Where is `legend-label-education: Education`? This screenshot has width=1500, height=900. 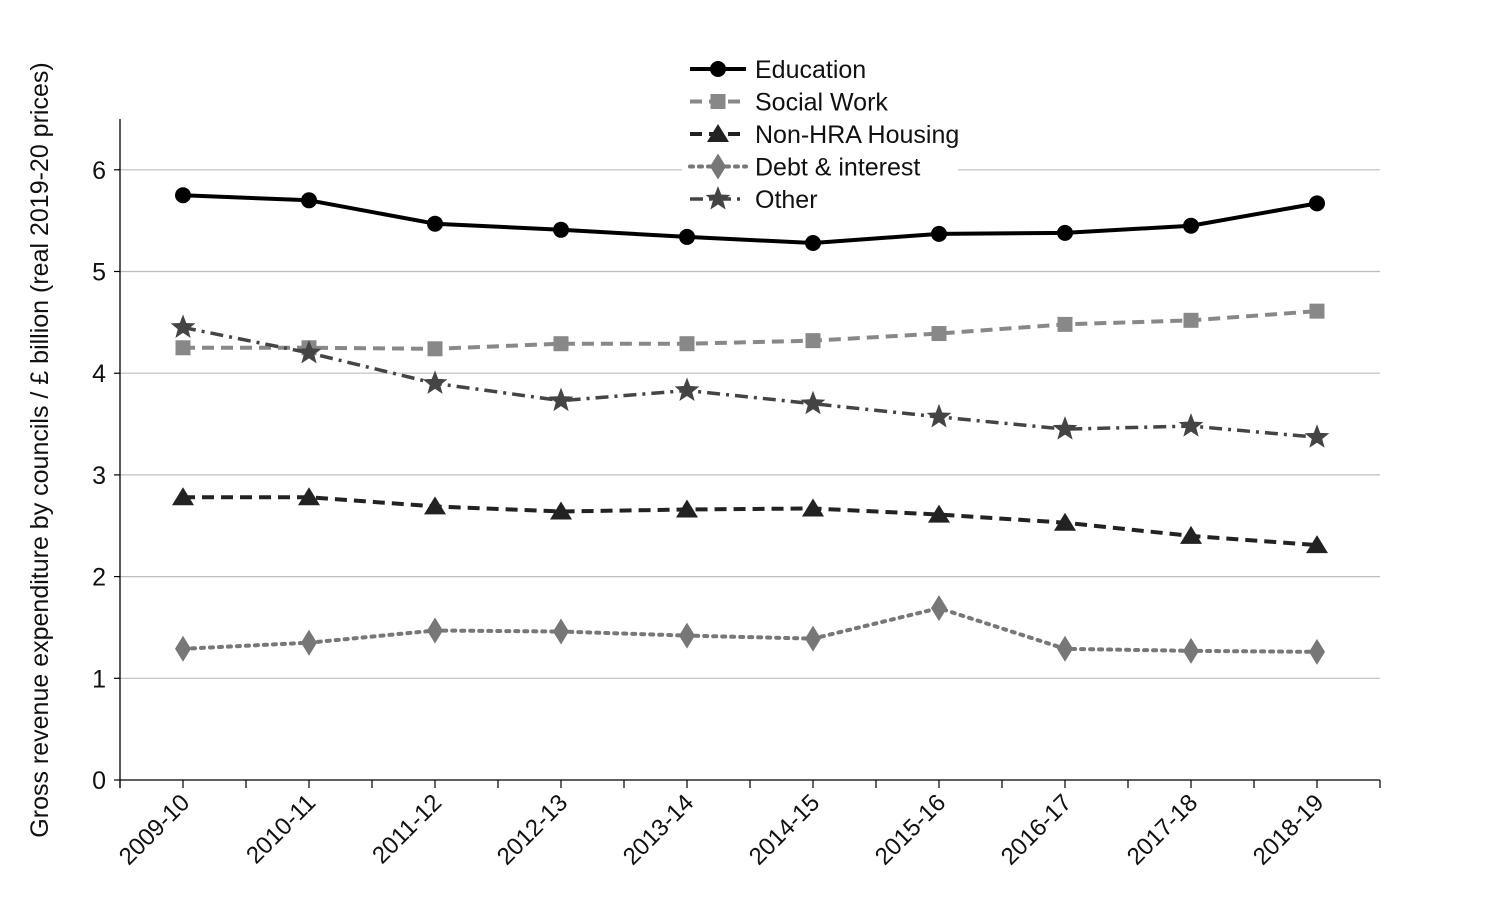 legend-label-education: Education is located at coordinates (810, 70).